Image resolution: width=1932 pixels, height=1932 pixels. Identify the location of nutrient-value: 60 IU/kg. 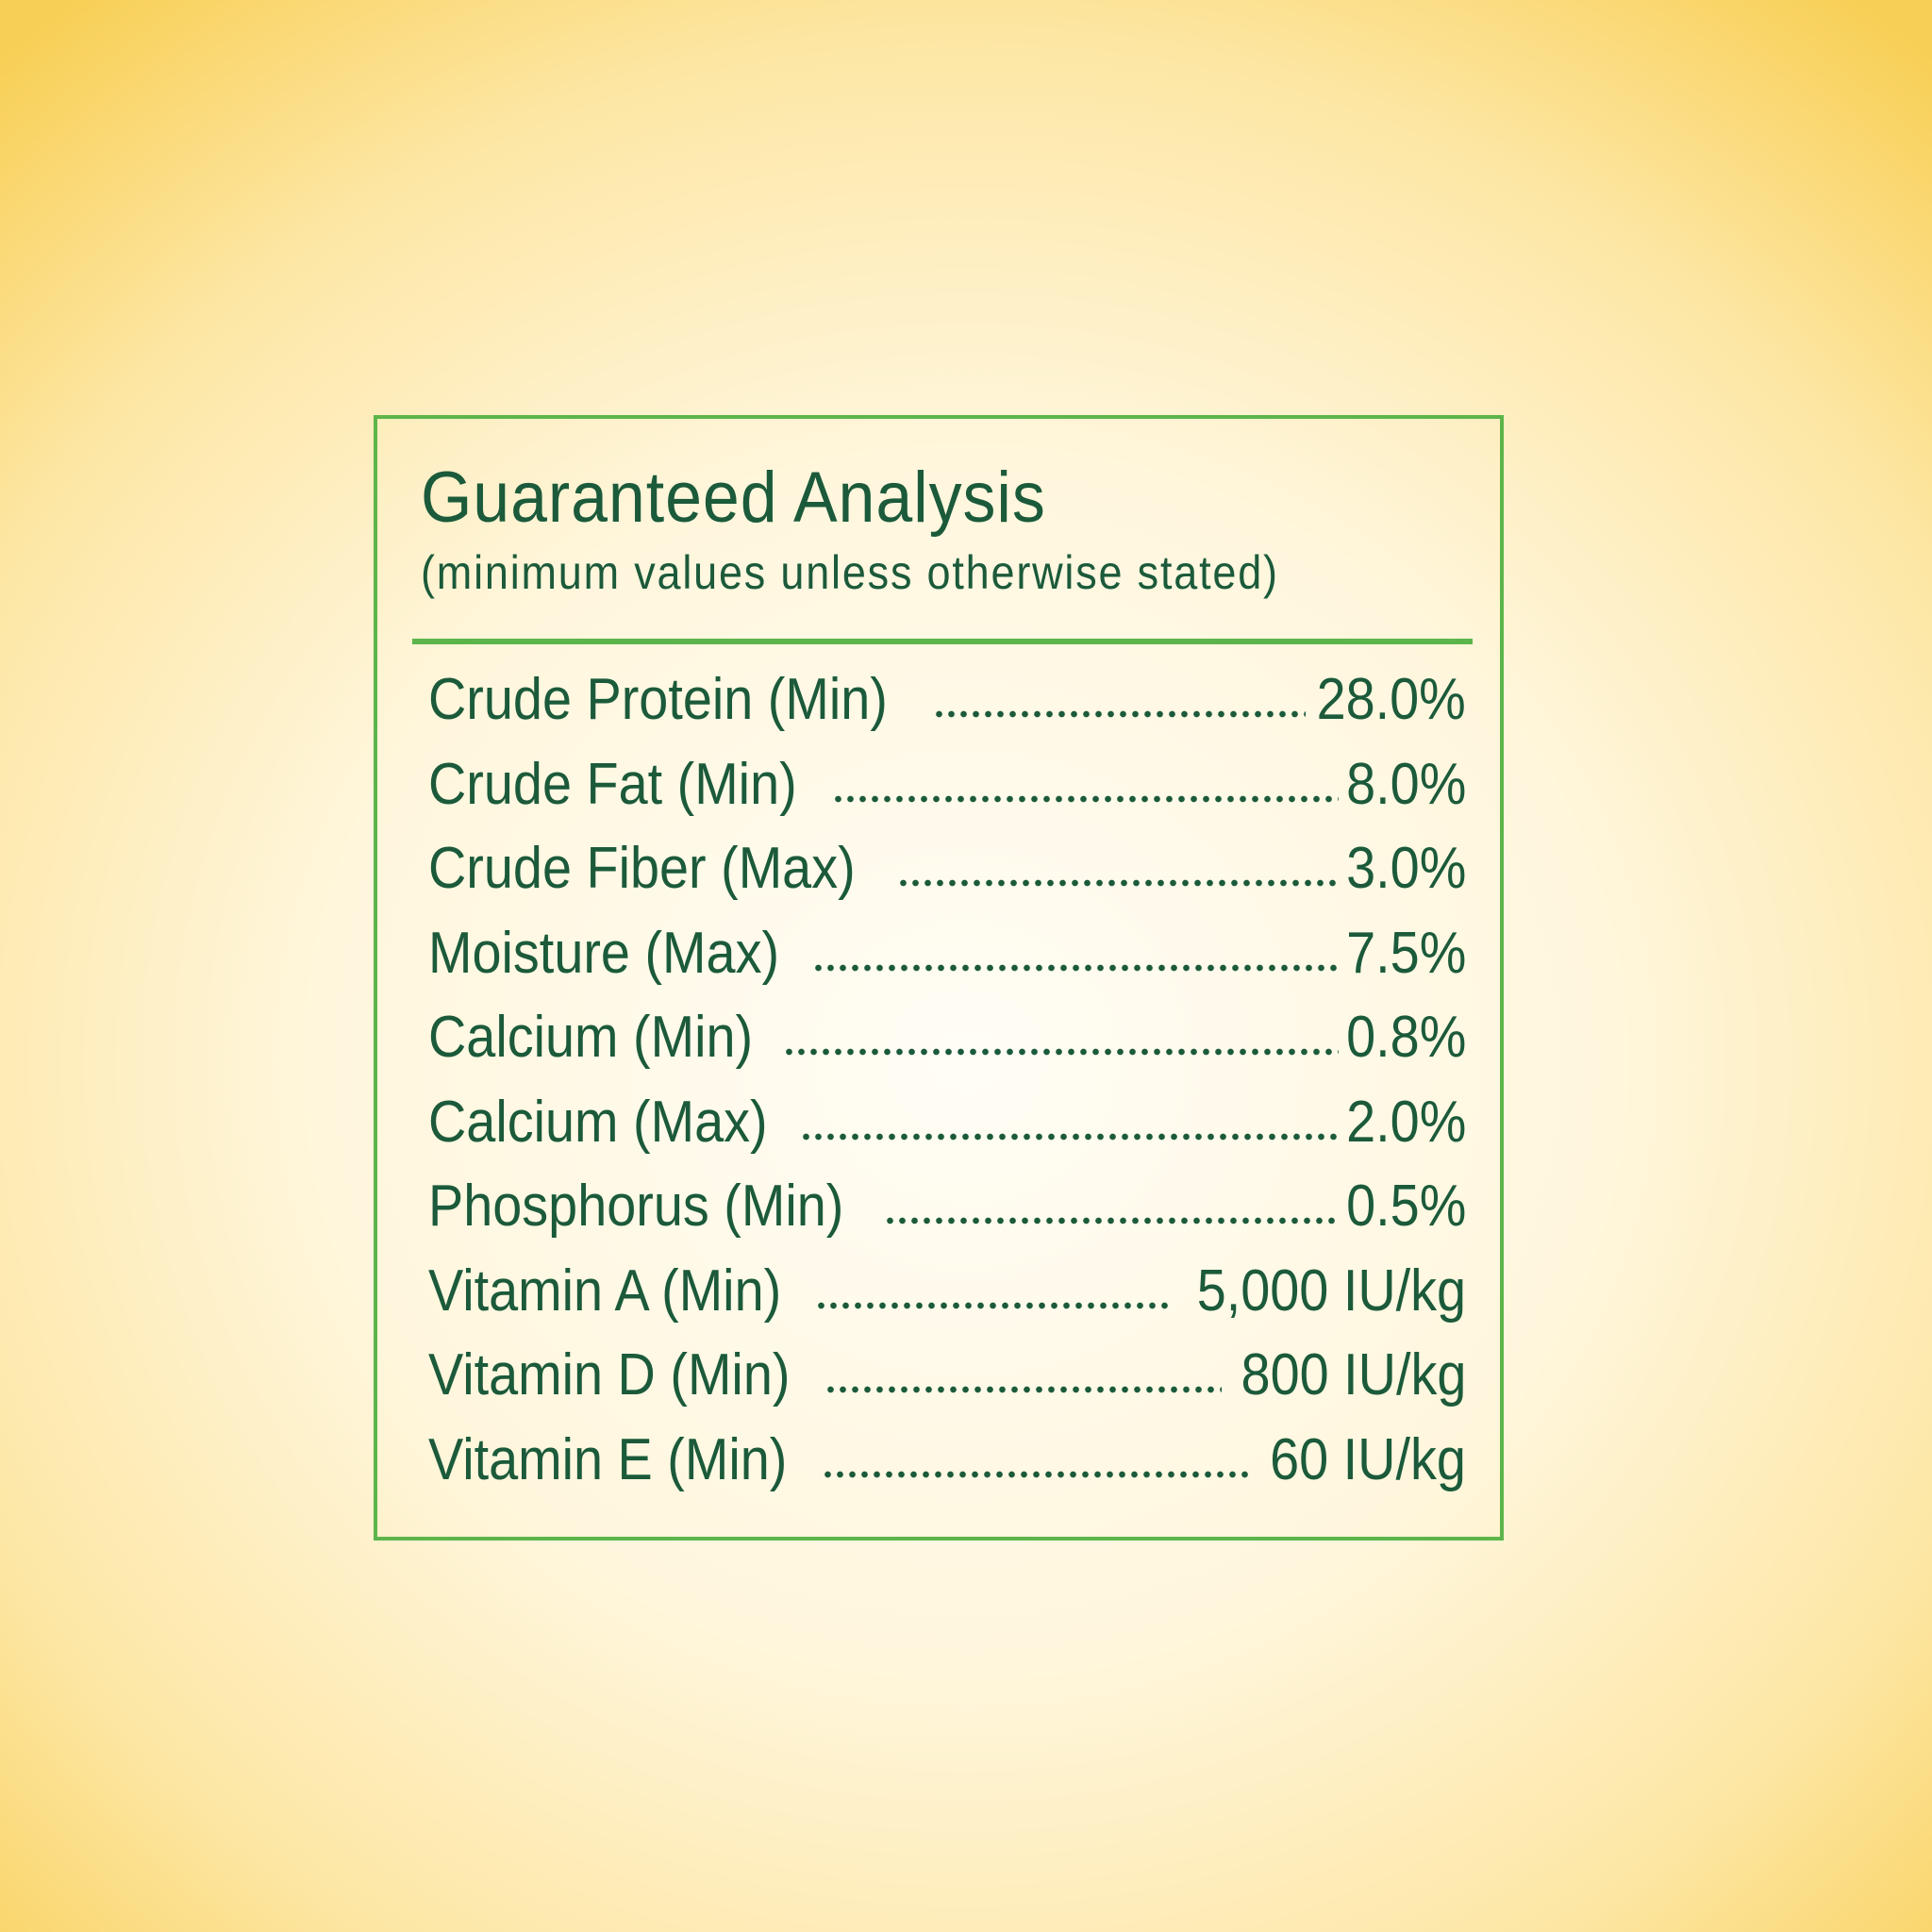
(1368, 1459).